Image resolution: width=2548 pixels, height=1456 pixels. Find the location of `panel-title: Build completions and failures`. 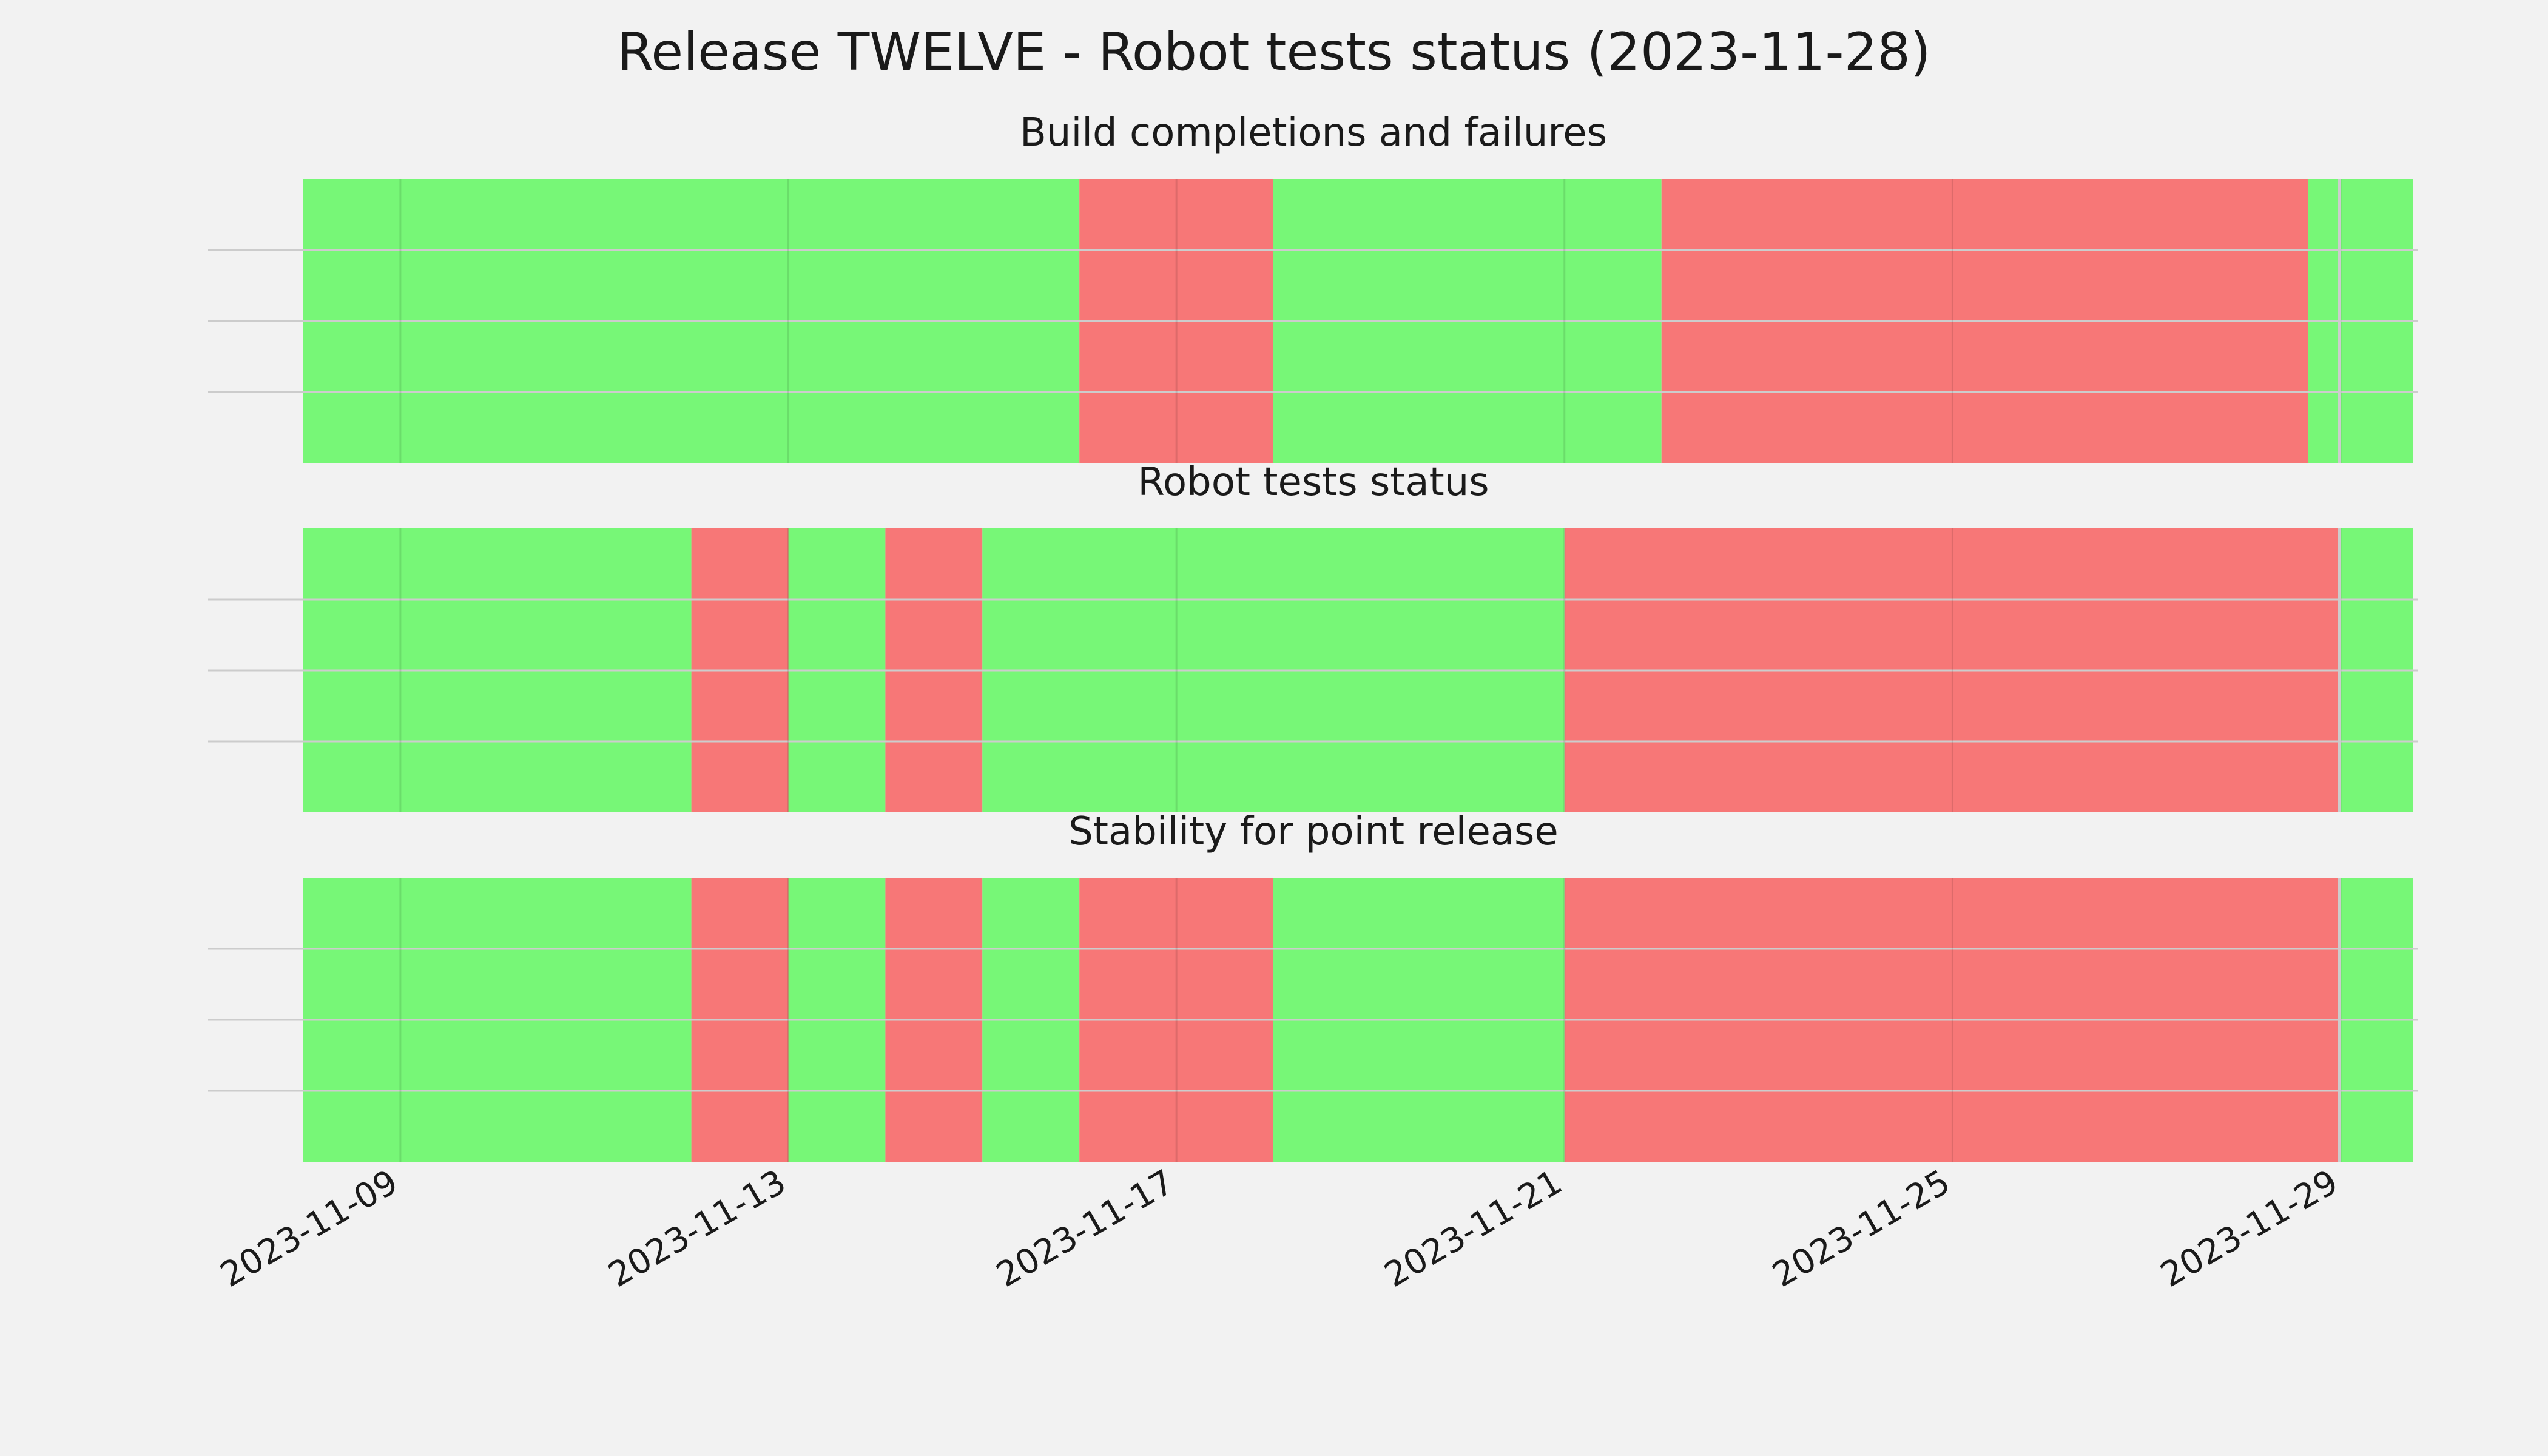

panel-title: Build completions and failures is located at coordinates (1313, 132).